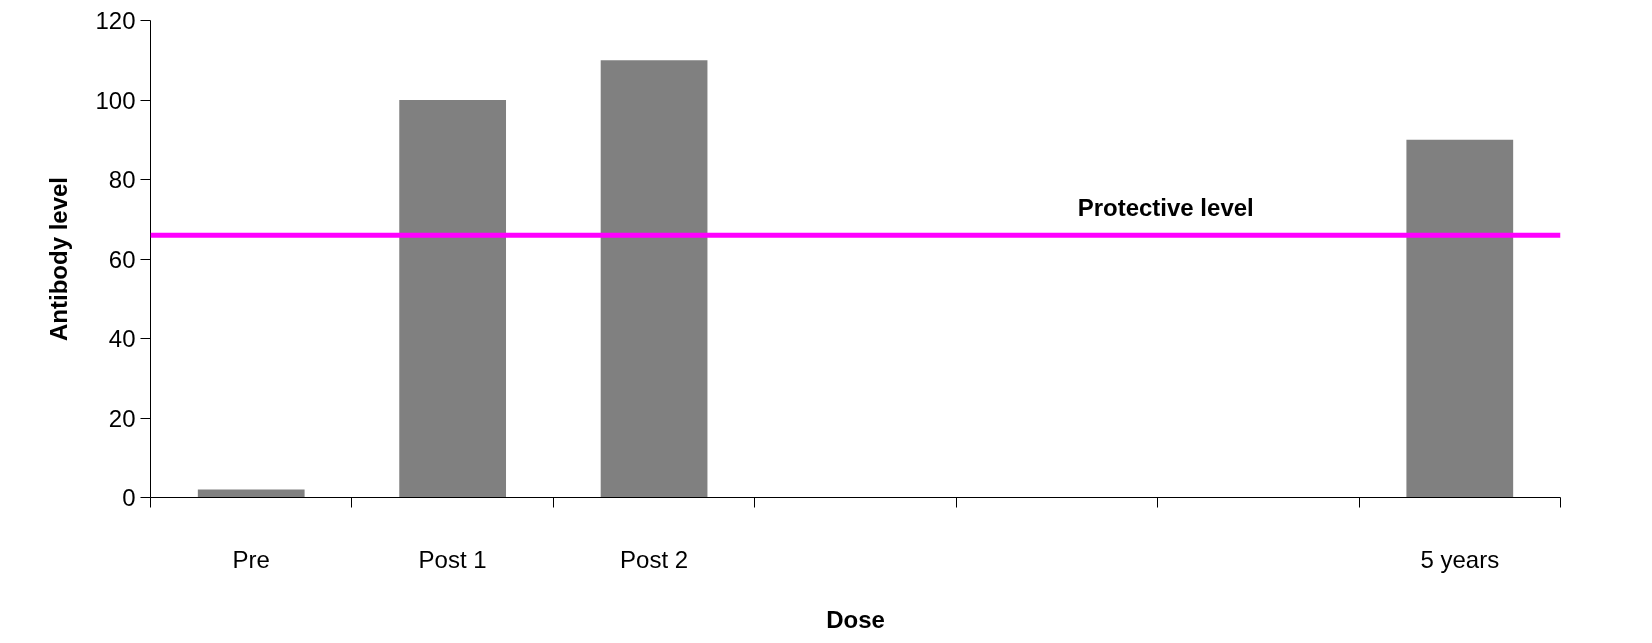 The height and width of the screenshot is (643, 1652). I want to click on ref-line-label: Protective level, so click(1165, 208).